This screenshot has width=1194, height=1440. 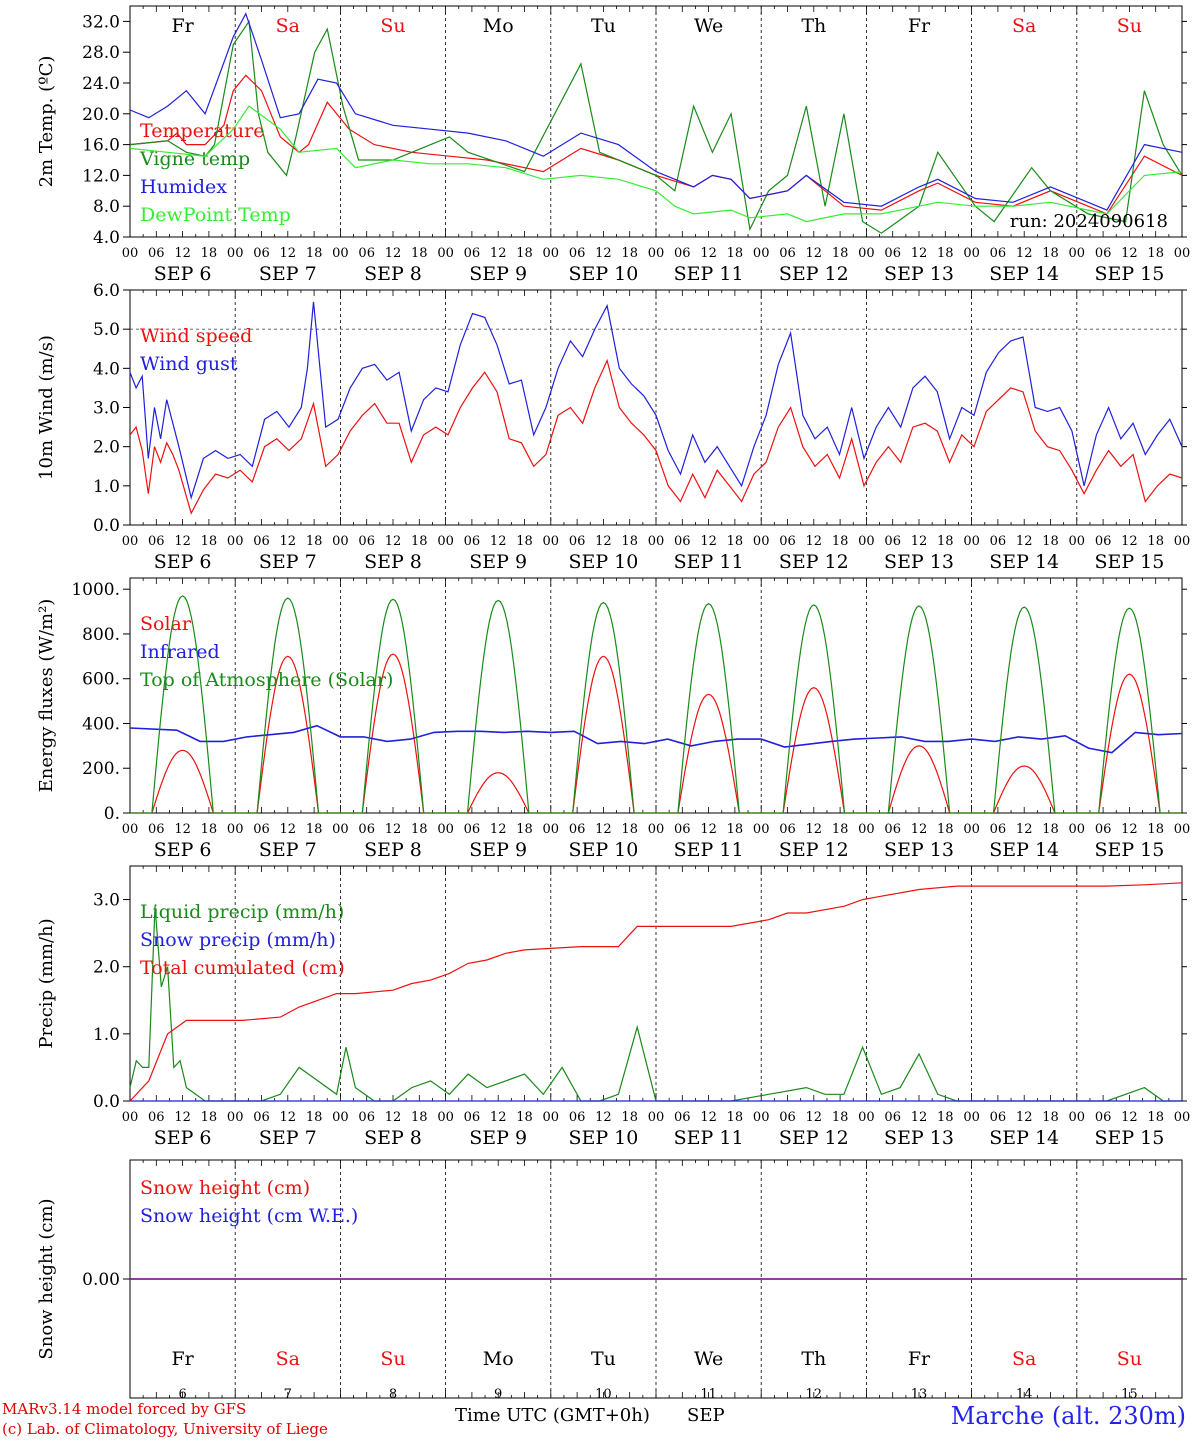 What do you see at coordinates (813, 26) in the screenshot?
I see `day-name-top: Th` at bounding box center [813, 26].